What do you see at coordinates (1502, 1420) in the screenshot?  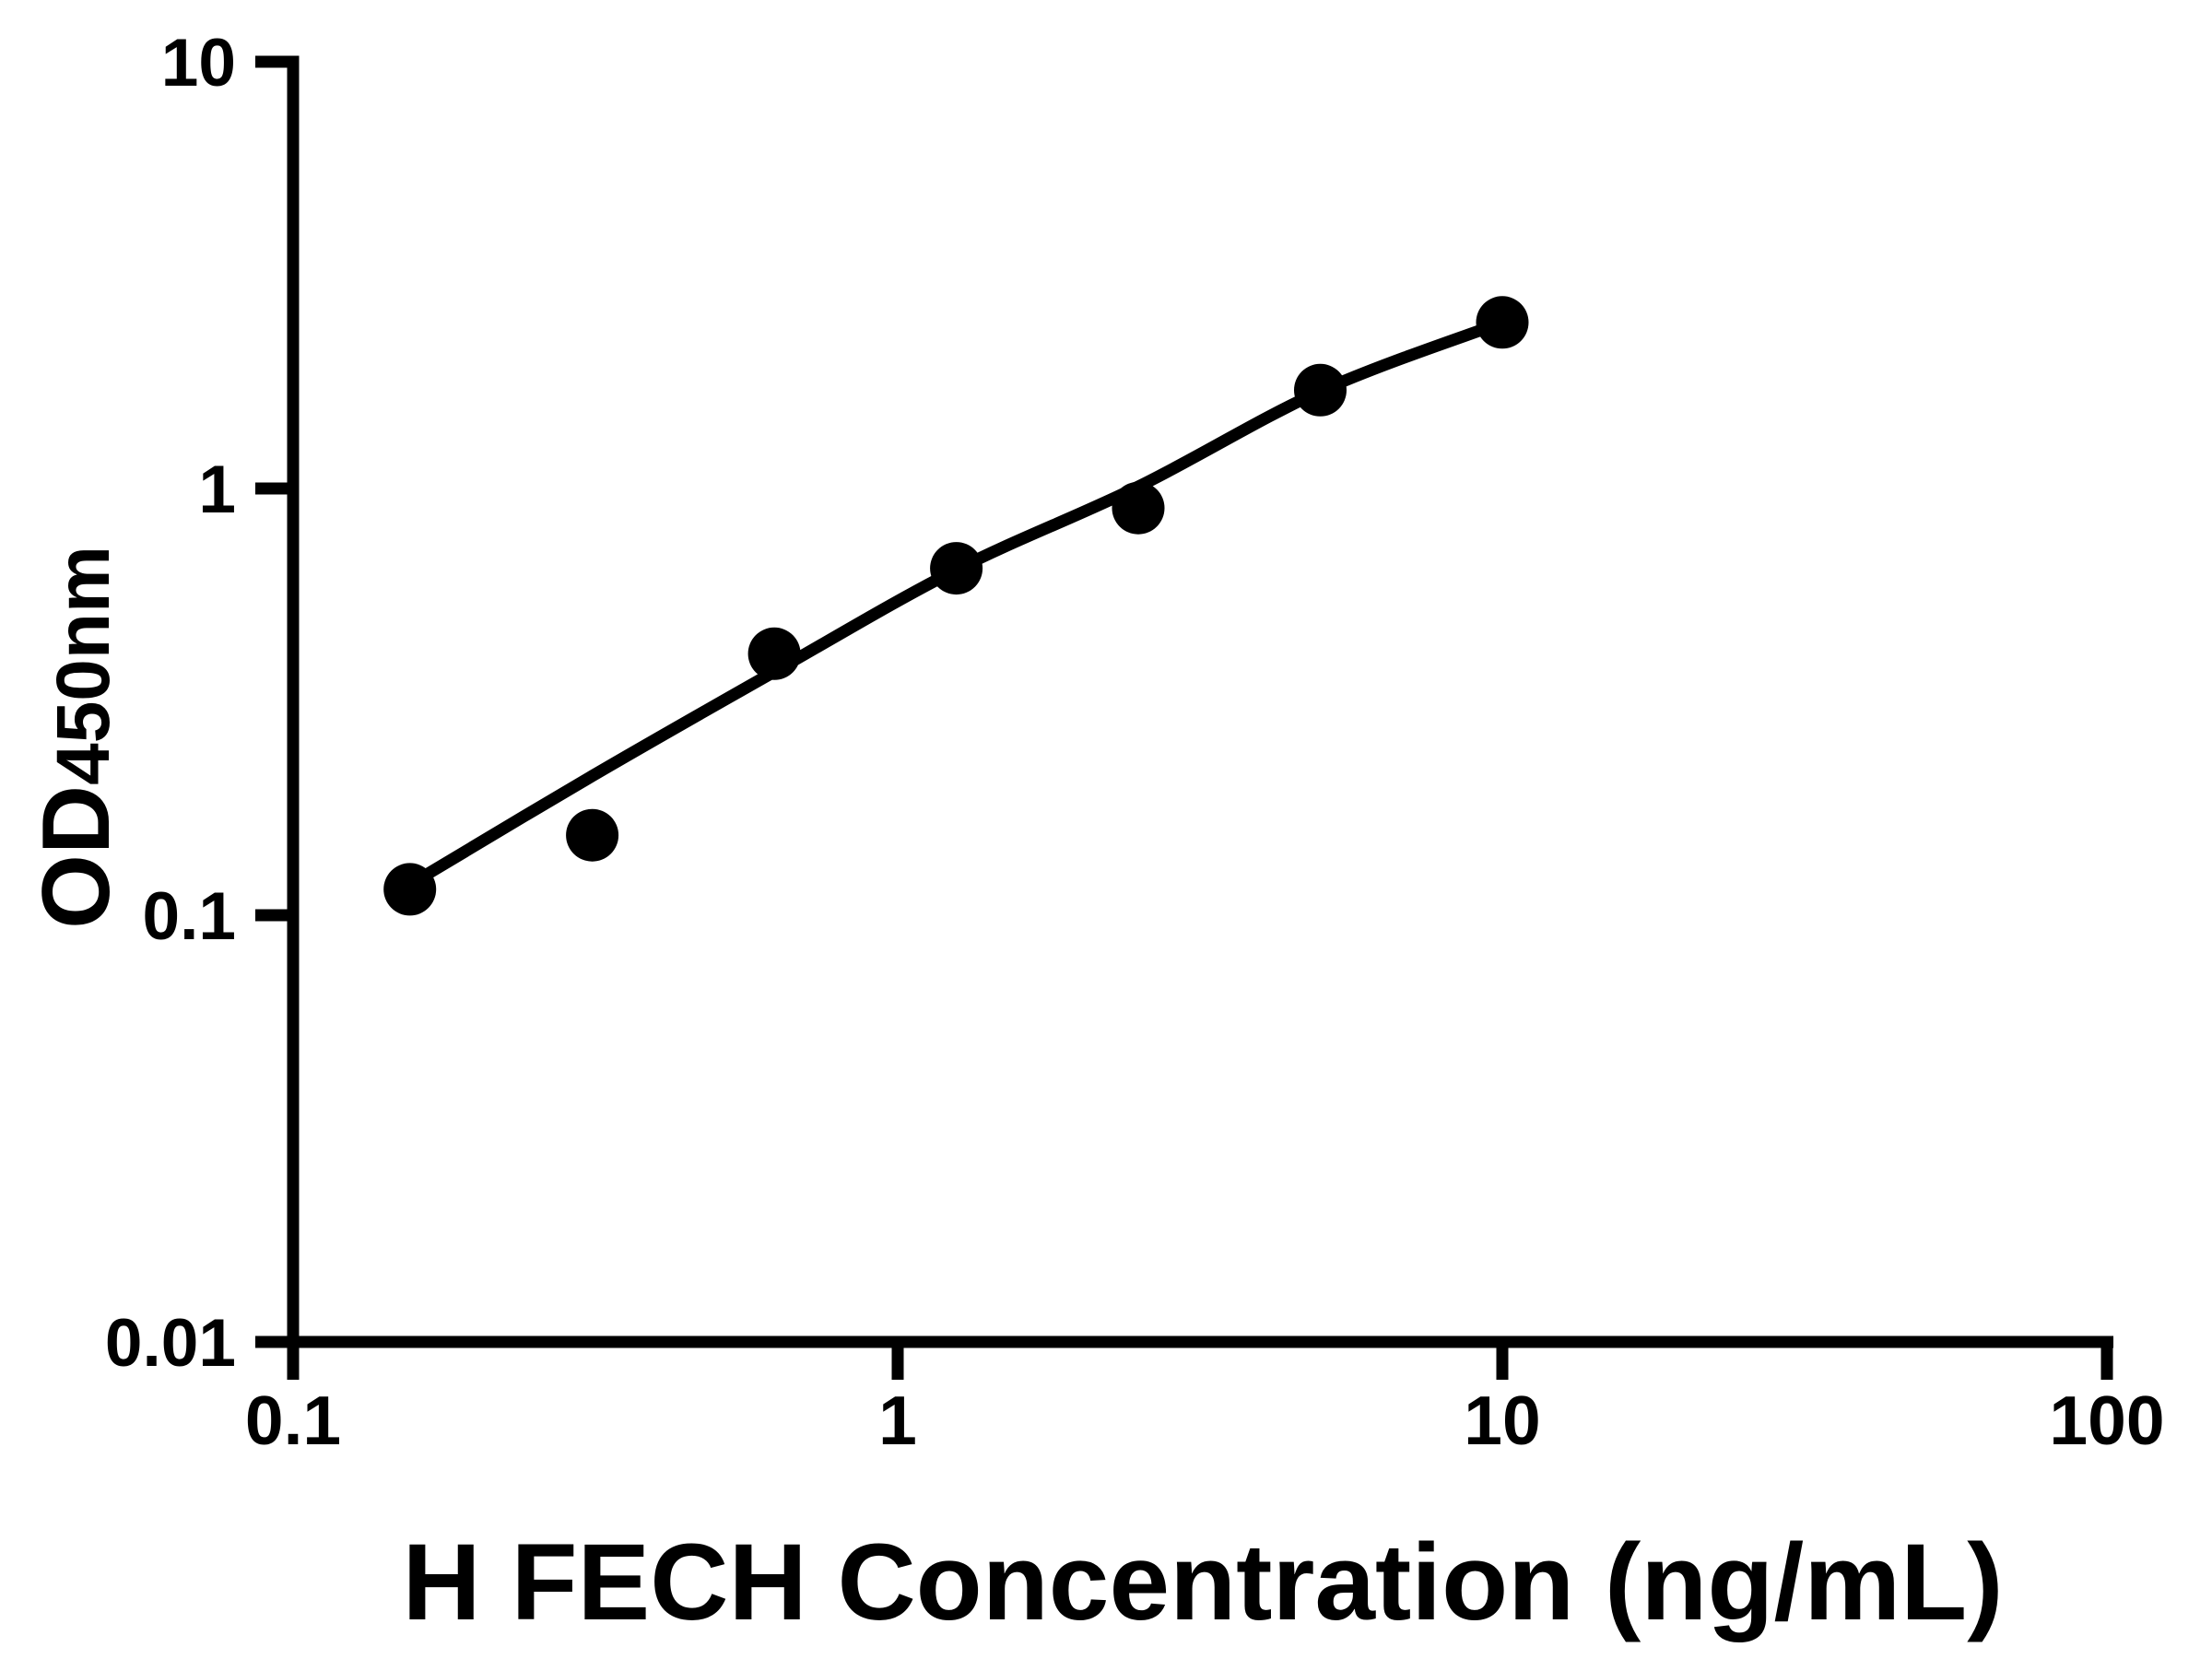 I see `x-tick-label: 10` at bounding box center [1502, 1420].